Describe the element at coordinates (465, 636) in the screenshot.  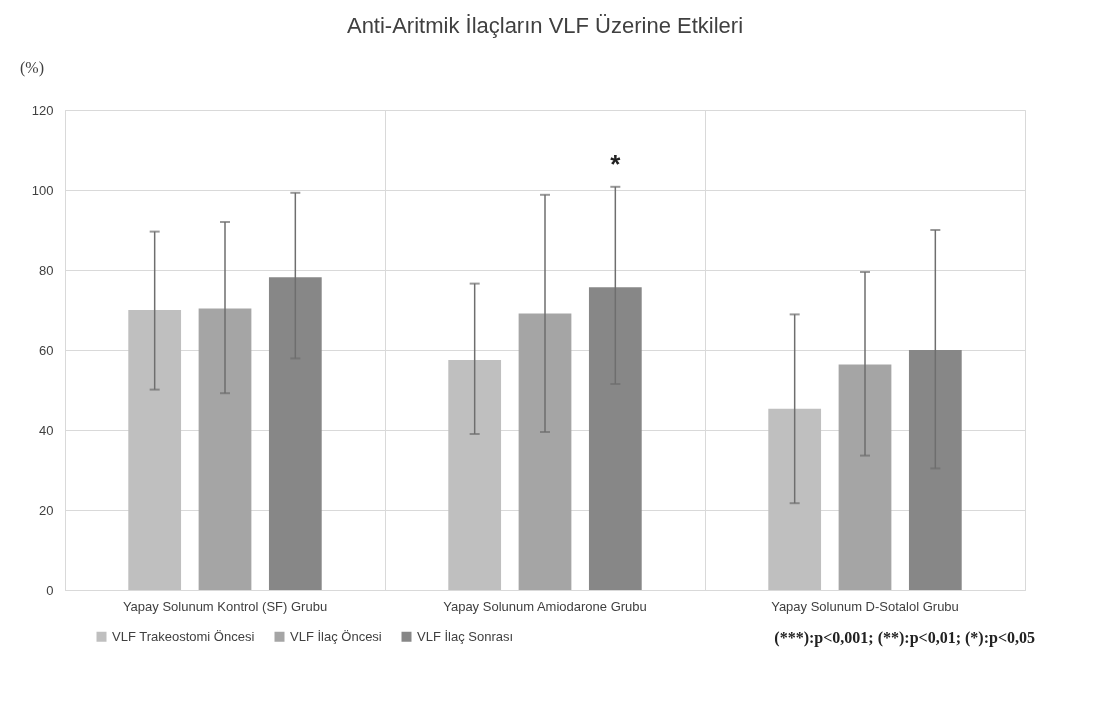
I see `legend-label: VLF İlaç Sonrası` at that location.